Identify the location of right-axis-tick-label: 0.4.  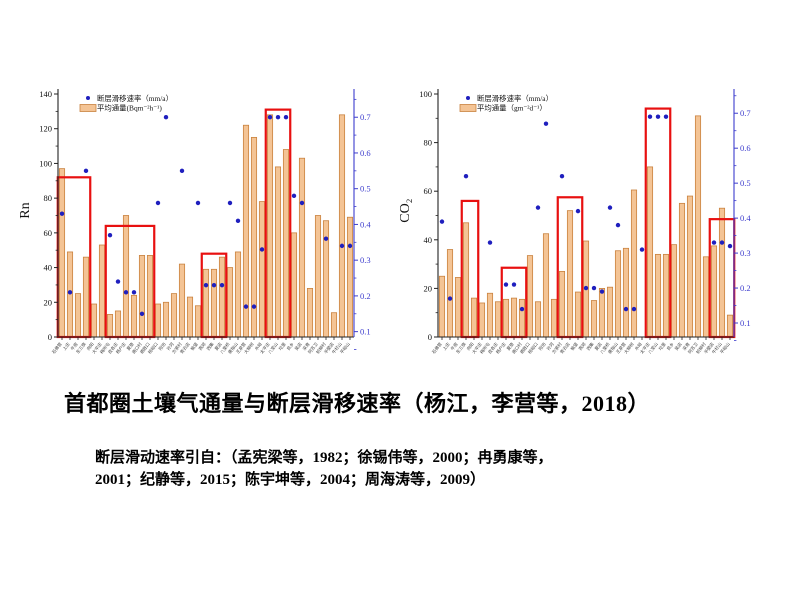
(745, 218).